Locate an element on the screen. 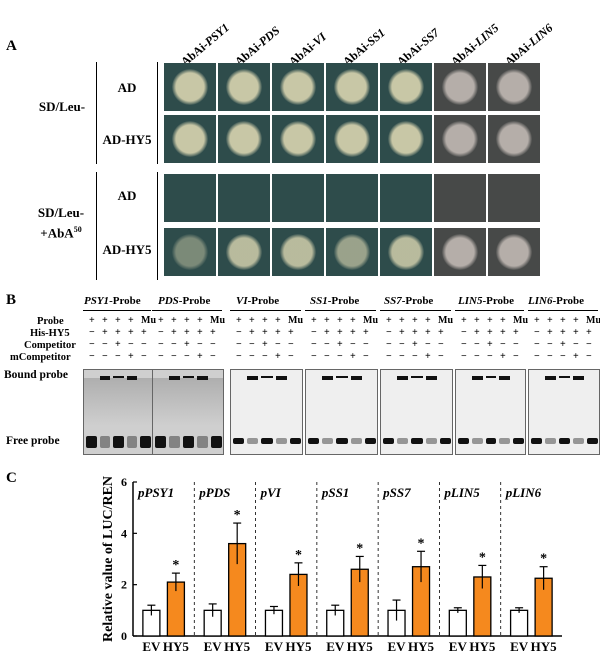  panel-b-letter: B is located at coordinates (11, 300).